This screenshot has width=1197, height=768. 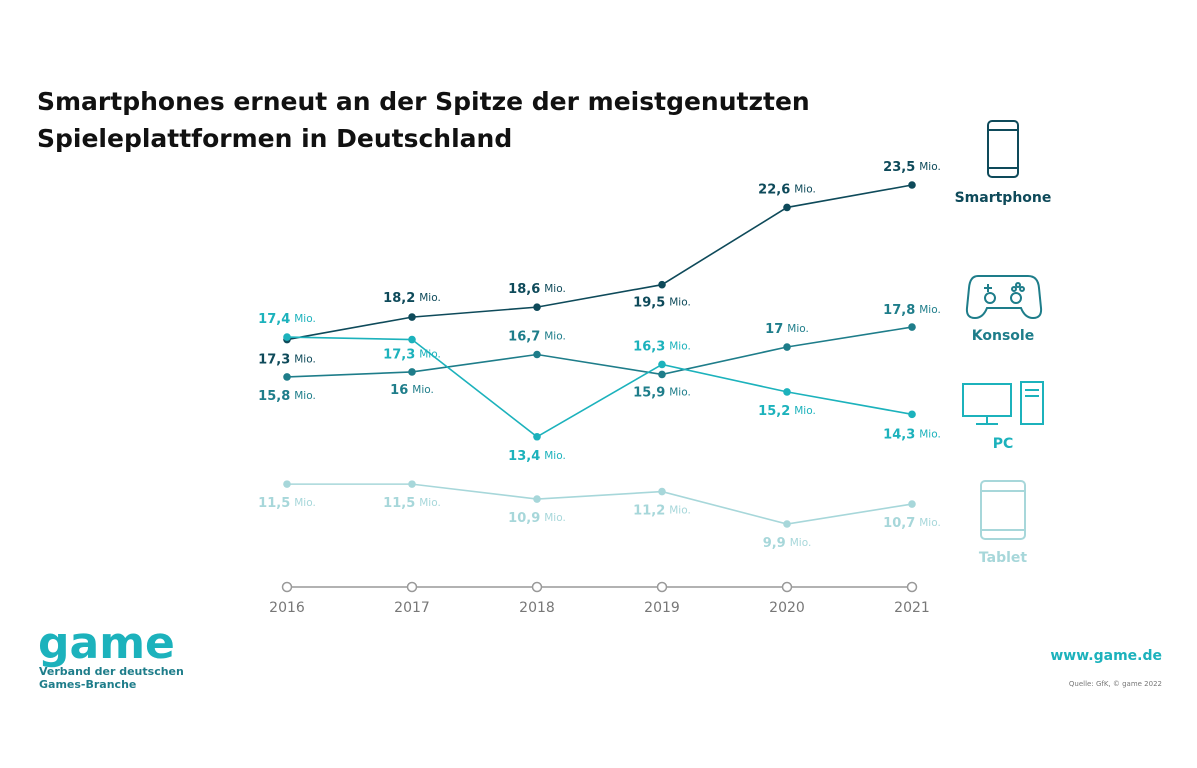 I want to click on value-number: 19,5, so click(x=649, y=302).